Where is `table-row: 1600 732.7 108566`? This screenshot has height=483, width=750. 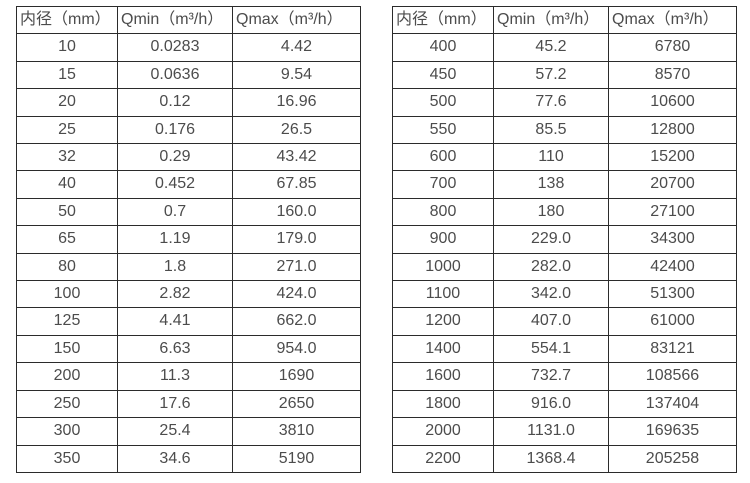 table-row: 1600 732.7 108566 is located at coordinates (564, 376).